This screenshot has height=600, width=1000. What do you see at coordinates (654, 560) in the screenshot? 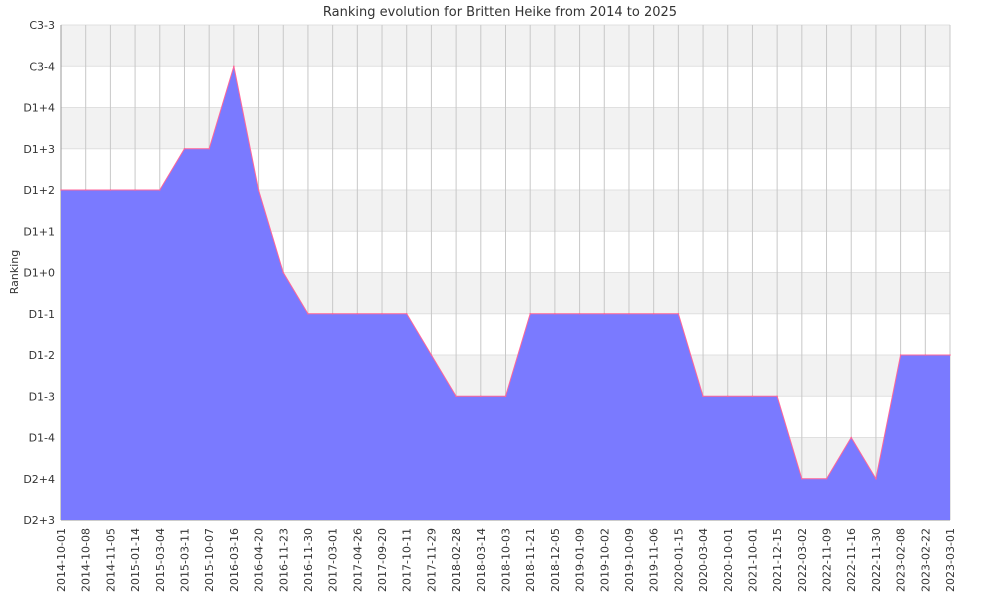
I see `x-tick-label: 2019-11-06` at bounding box center [654, 560].